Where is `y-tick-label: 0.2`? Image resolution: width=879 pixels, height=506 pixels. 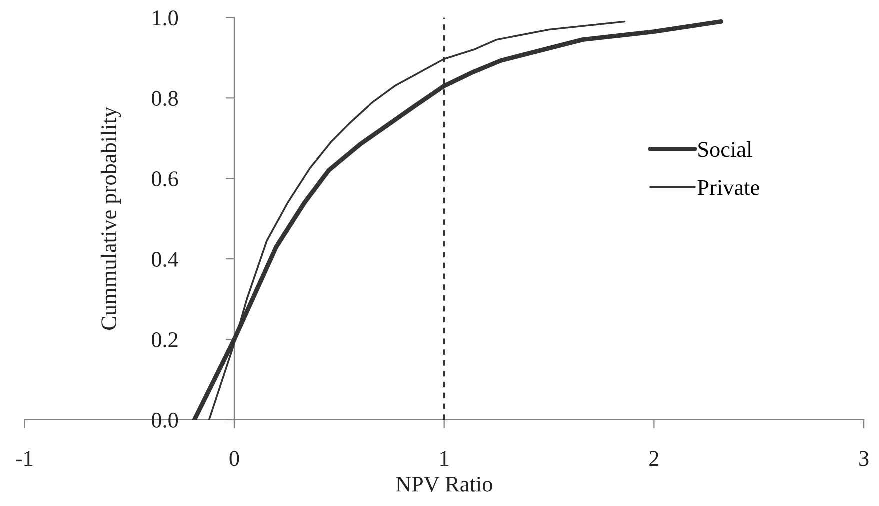
y-tick-label: 0.2 is located at coordinates (165, 340).